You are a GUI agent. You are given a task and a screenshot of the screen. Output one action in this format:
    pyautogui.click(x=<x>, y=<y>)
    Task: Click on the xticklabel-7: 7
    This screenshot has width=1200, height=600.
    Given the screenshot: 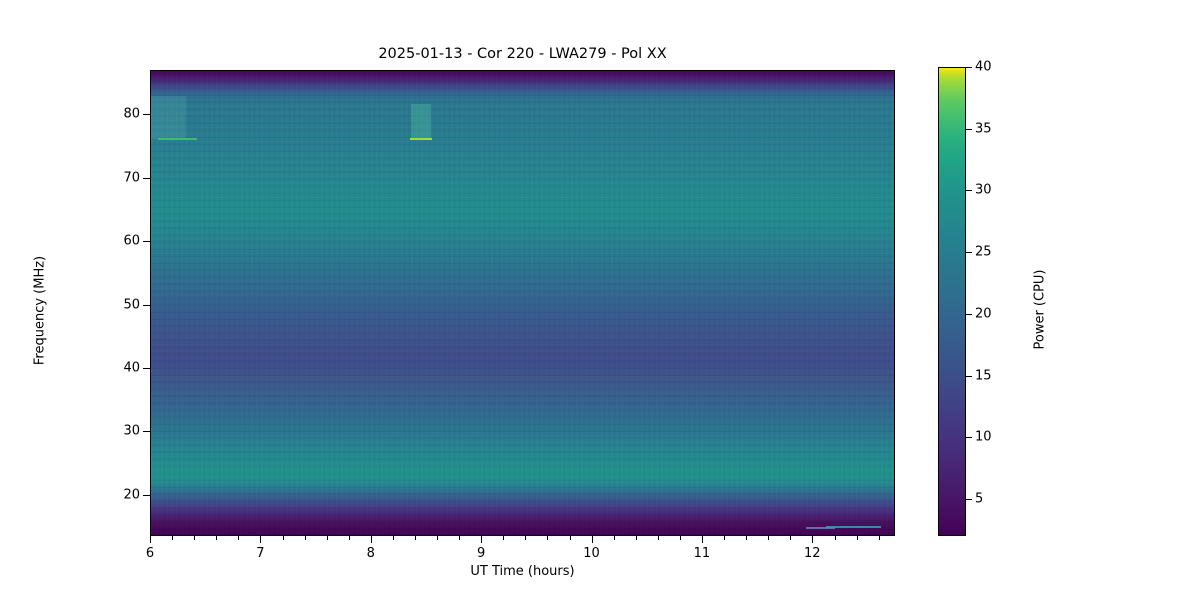 What is the action you would take?
    pyautogui.click(x=260, y=553)
    